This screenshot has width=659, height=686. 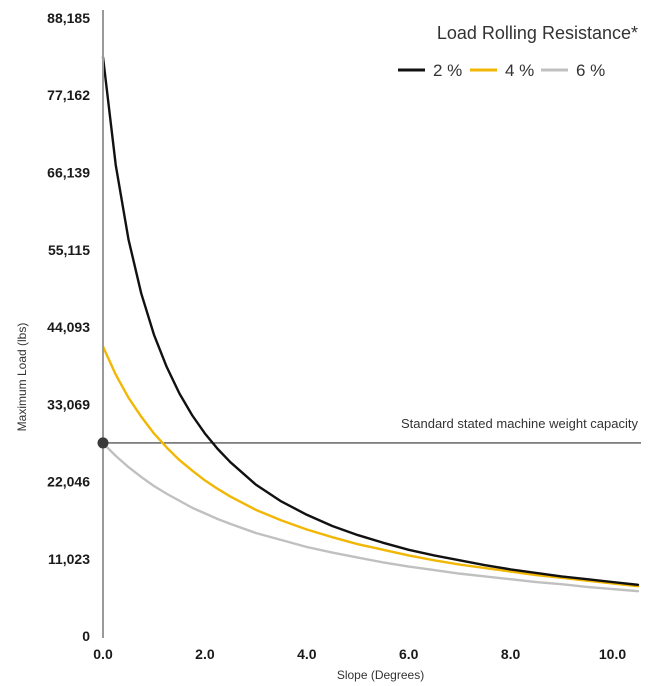 What do you see at coordinates (590, 70) in the screenshot?
I see `legend-label-3: 6 %` at bounding box center [590, 70].